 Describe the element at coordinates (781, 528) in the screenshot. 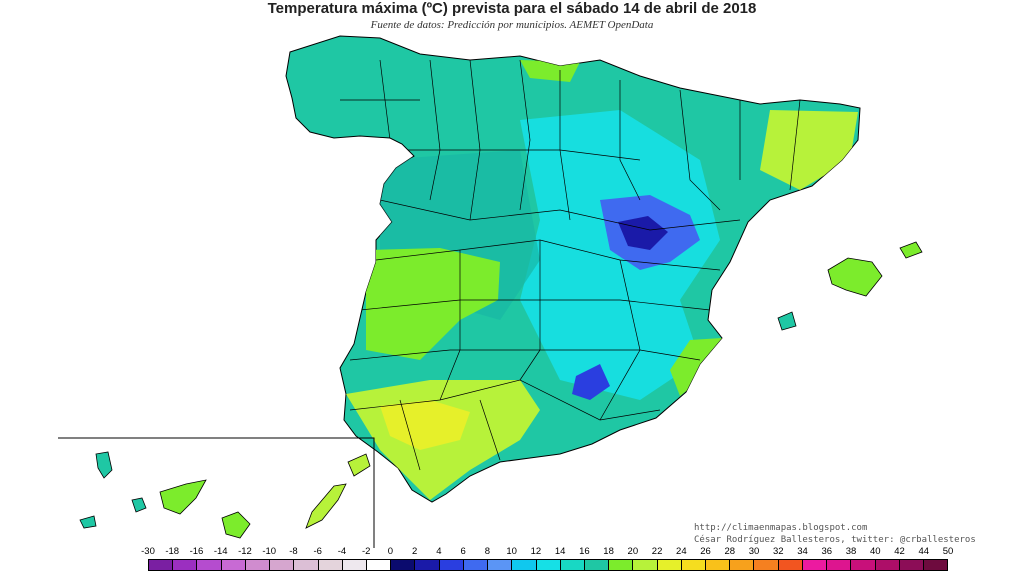

I see `credits-url: http://climaenmapas.blogspot.com` at that location.